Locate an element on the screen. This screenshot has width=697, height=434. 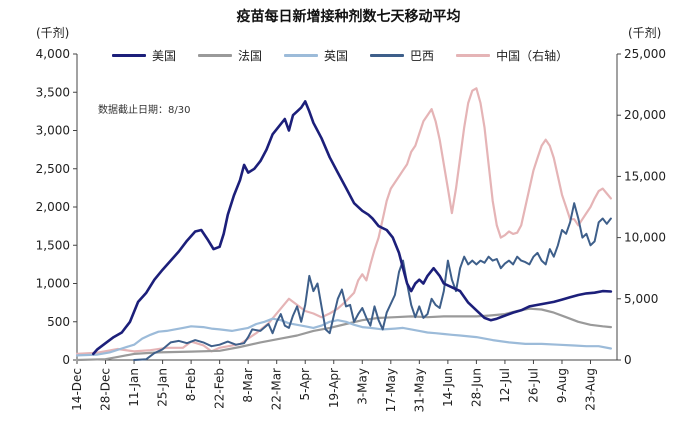
x-tick-label: 22-Mar is located at coordinates (277, 389).